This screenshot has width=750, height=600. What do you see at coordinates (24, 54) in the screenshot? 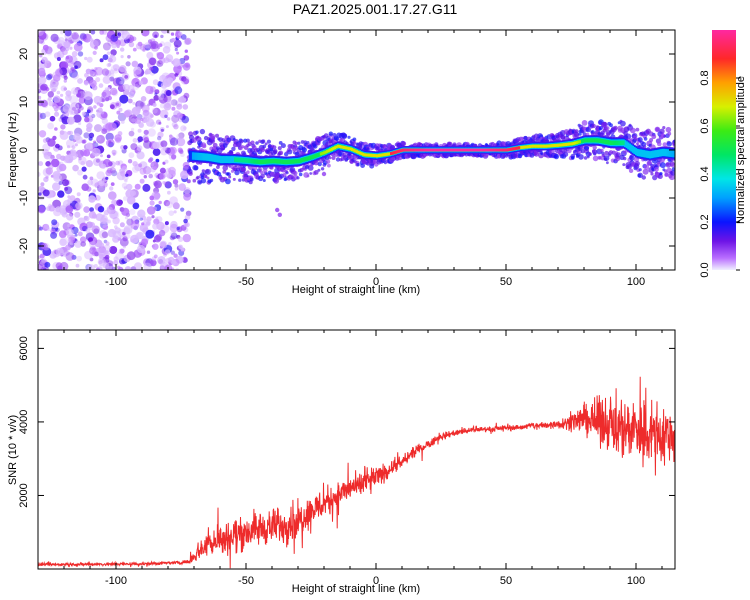
I see `spectrogram-y-tick-label: 20` at bounding box center [24, 54].